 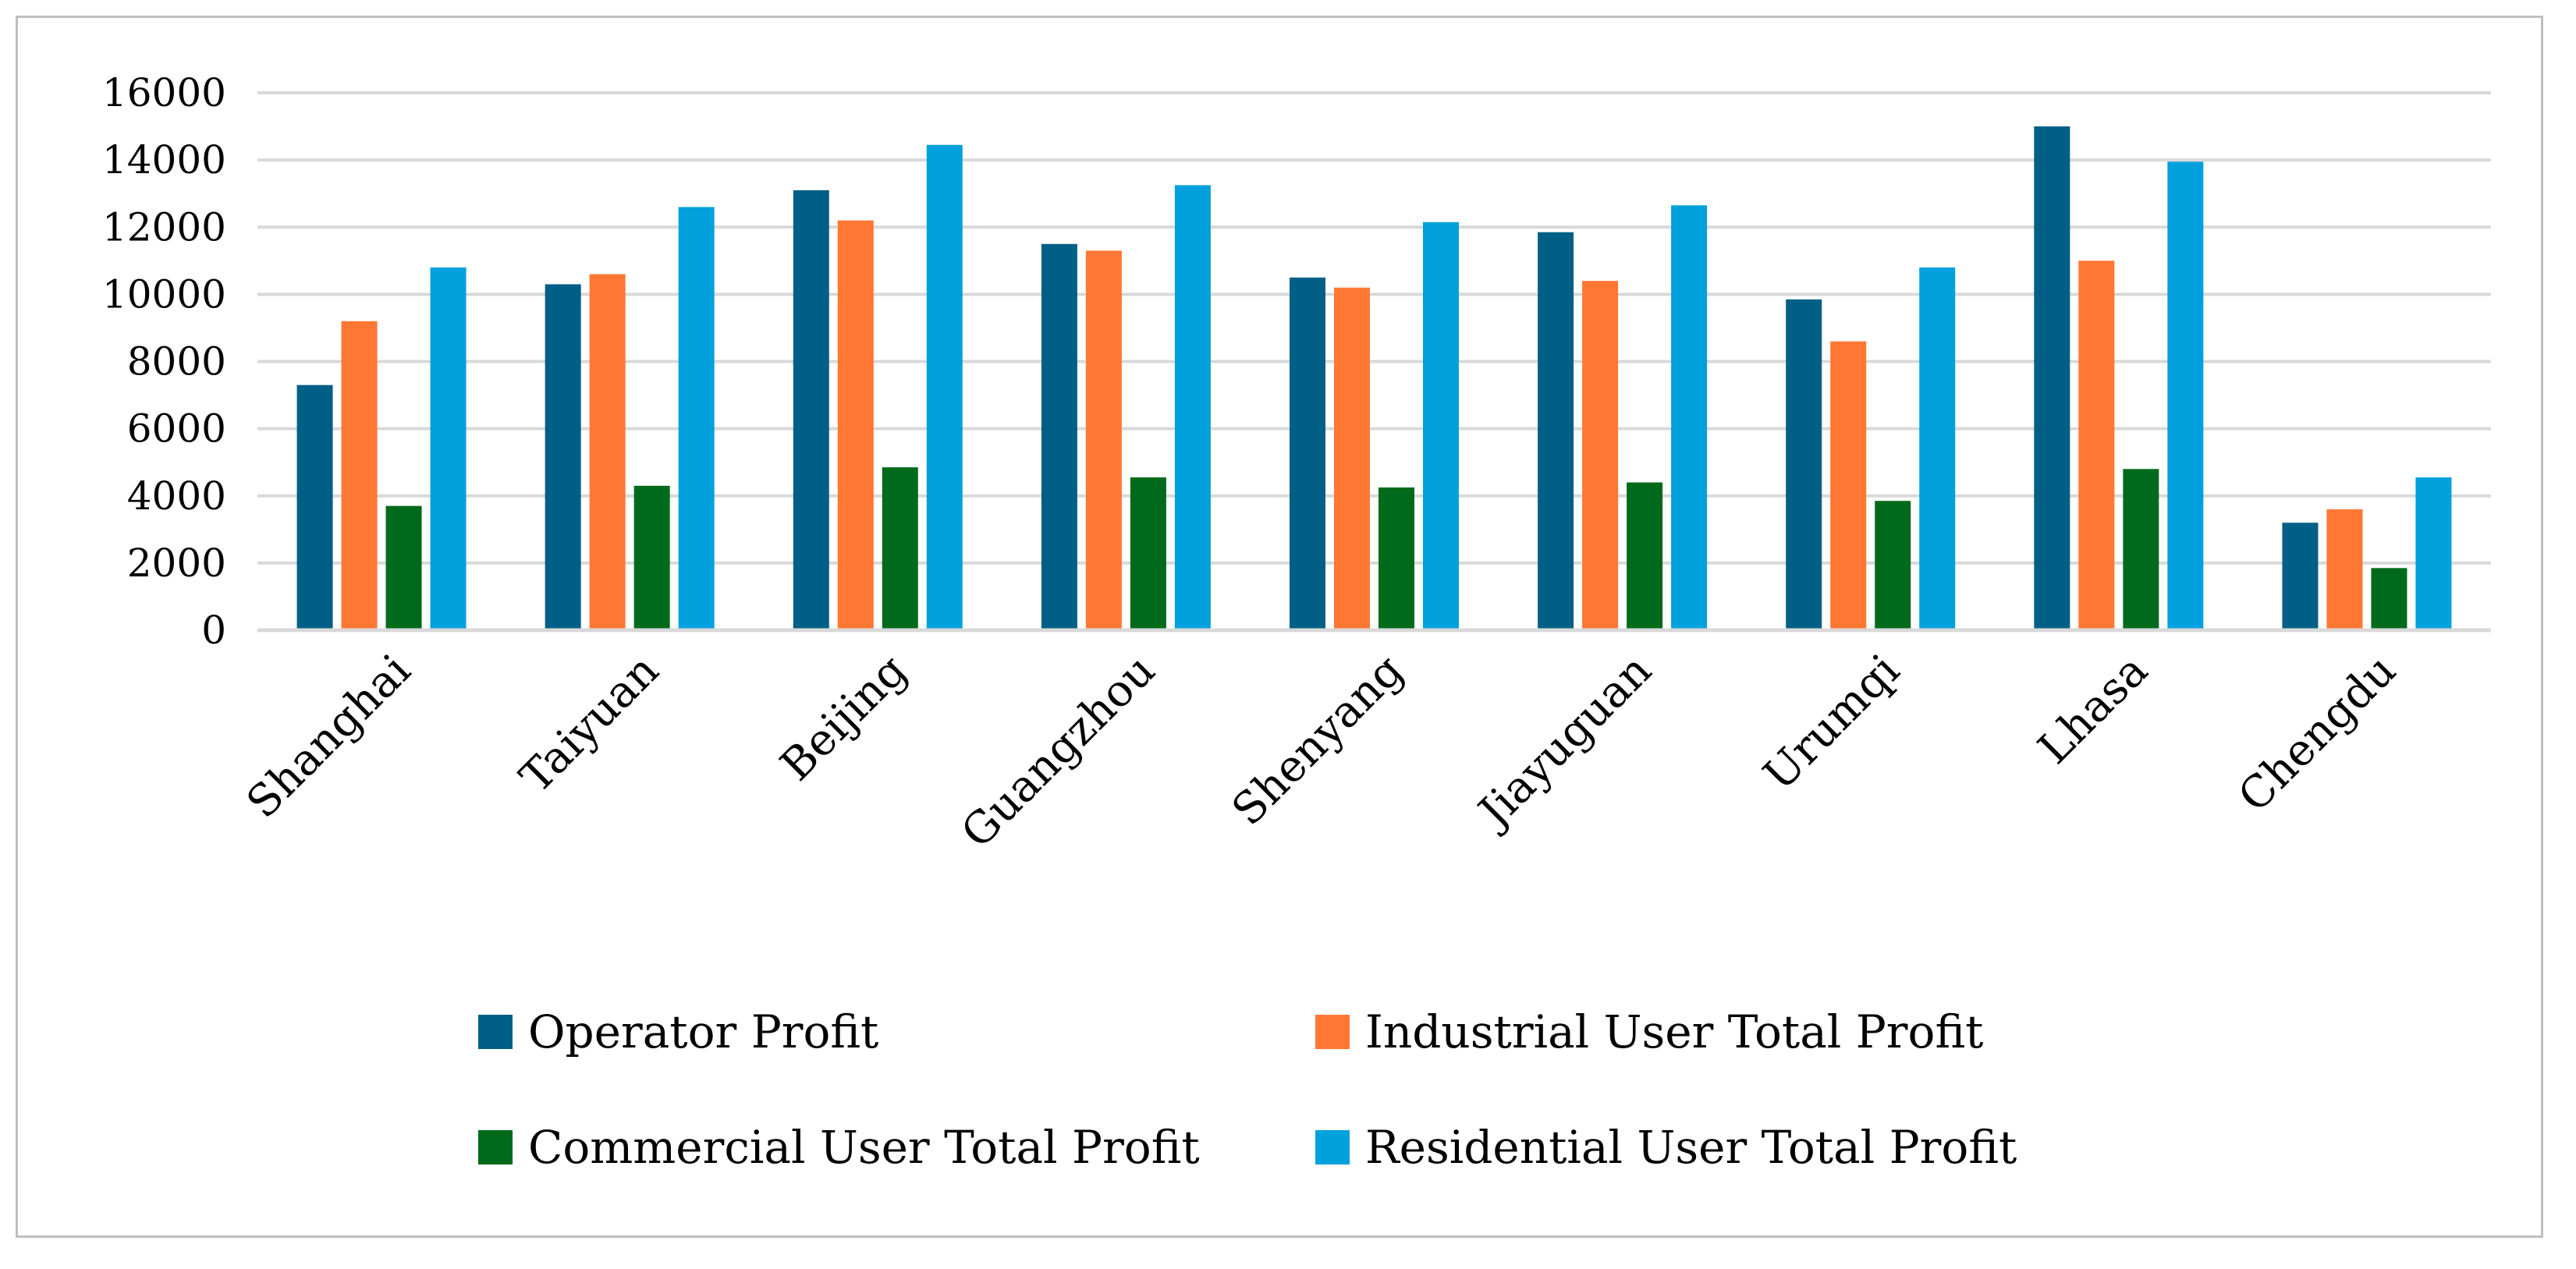 What do you see at coordinates (590, 724) in the screenshot?
I see `x-category-label: Taiyuan` at bounding box center [590, 724].